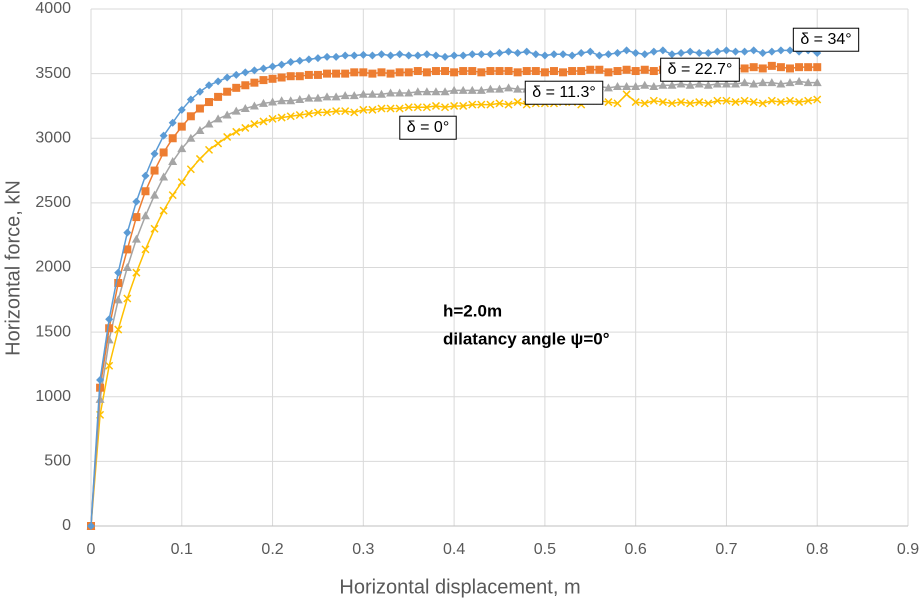 Image resolution: width=922 pixels, height=600 pixels. What do you see at coordinates (53, 73) in the screenshot?
I see `y-tick-label: 3500` at bounding box center [53, 73].